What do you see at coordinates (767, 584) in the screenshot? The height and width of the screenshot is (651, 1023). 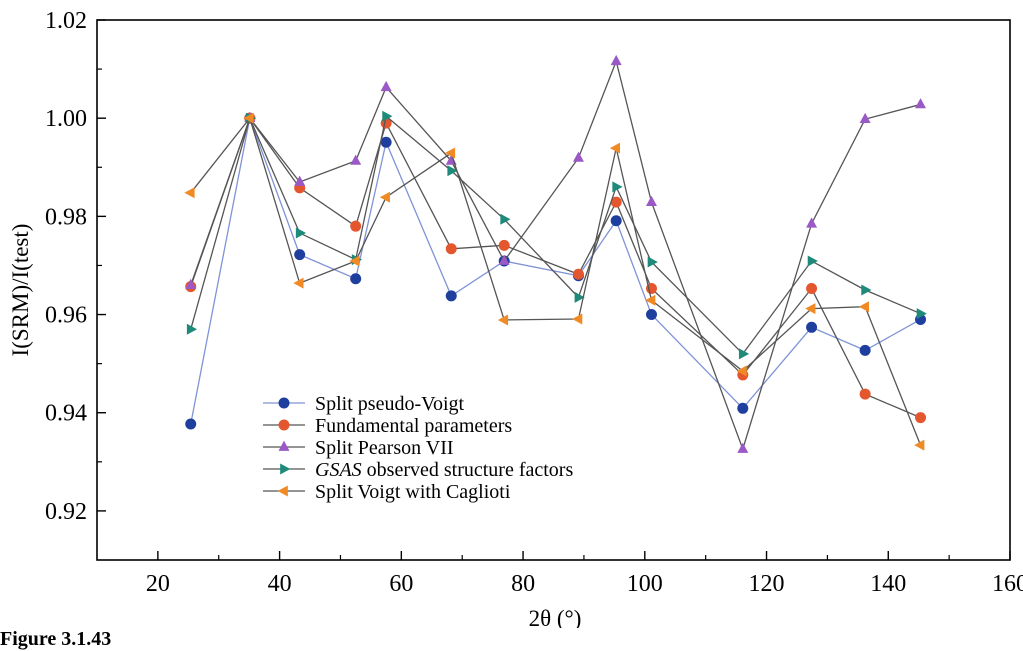 I see `x-tick-label: 120` at bounding box center [767, 584].